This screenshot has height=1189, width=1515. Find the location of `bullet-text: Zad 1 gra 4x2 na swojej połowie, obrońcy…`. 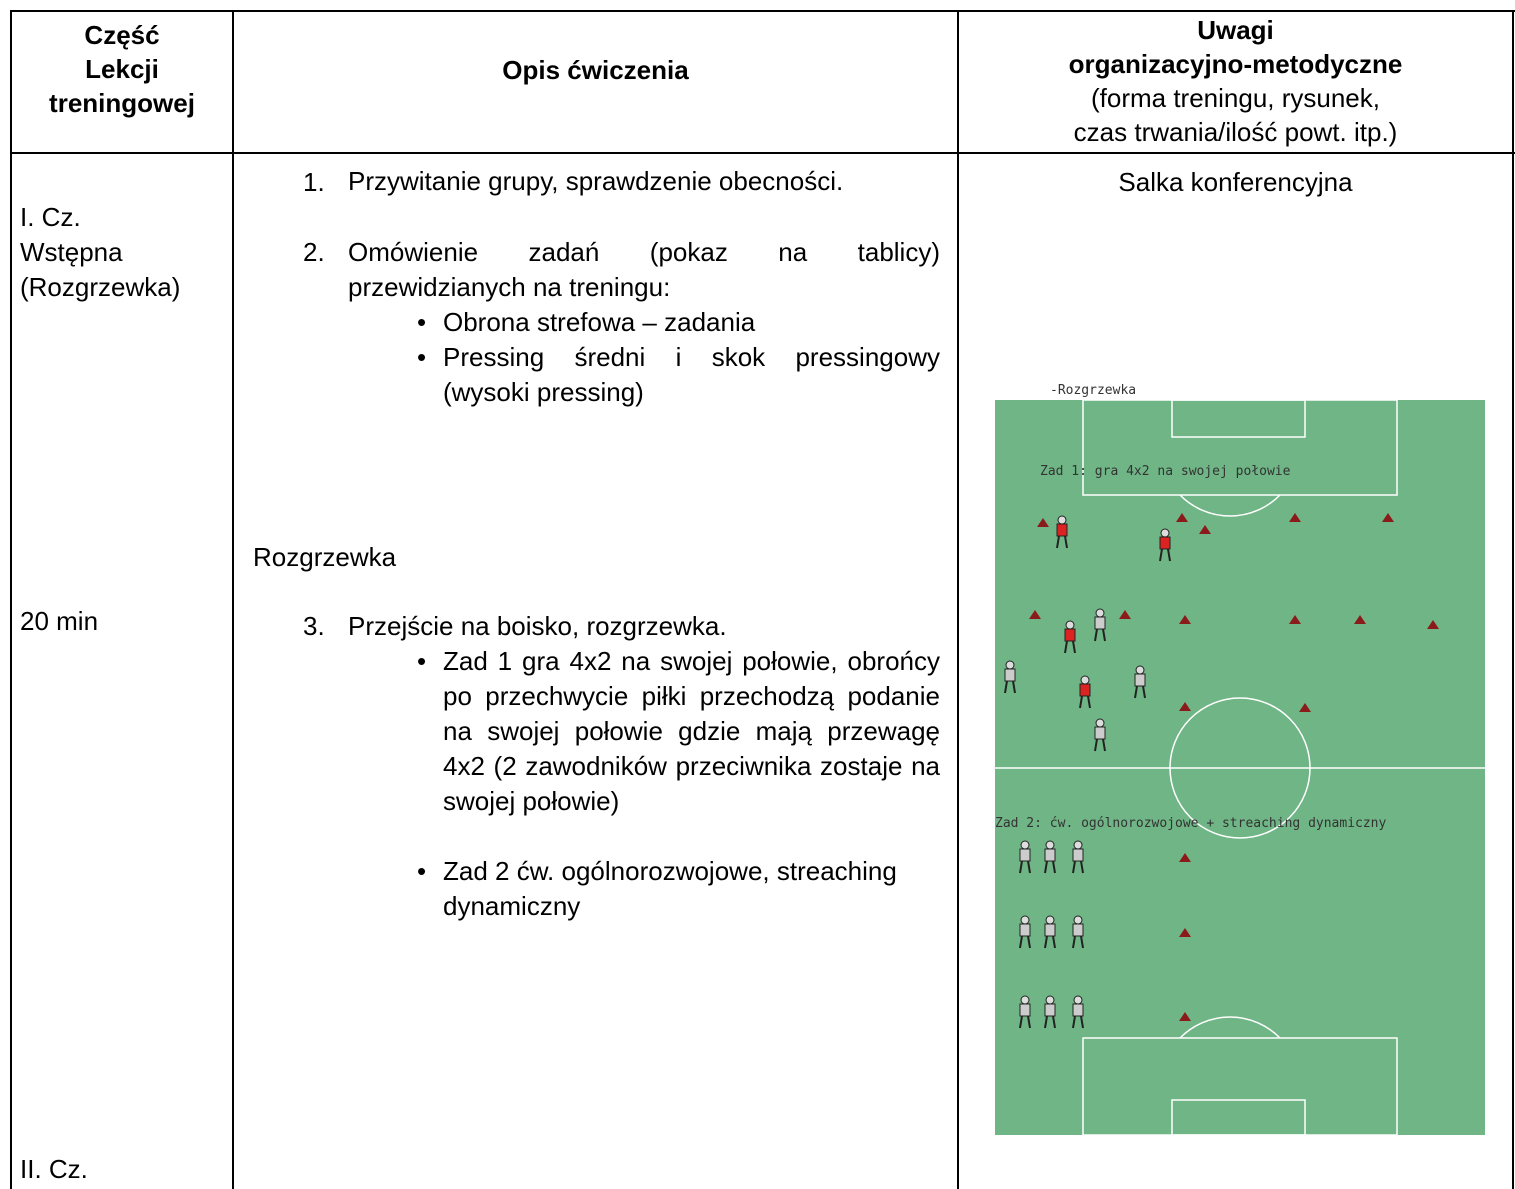

bullet-text: Zad 1 gra 4x2 na swojej połowie, obrońcy… is located at coordinates (678, 731).